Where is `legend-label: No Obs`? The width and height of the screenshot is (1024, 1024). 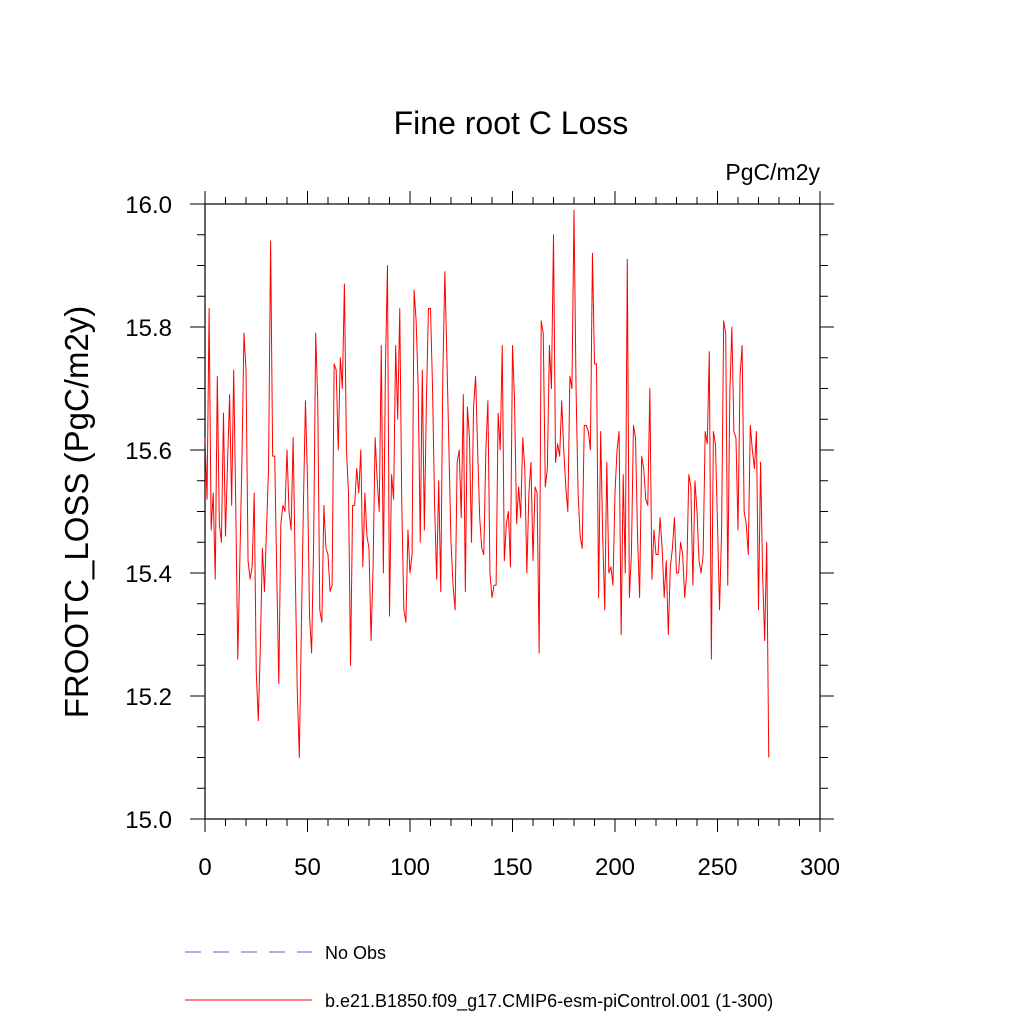
legend-label: No Obs is located at coordinates (355, 953).